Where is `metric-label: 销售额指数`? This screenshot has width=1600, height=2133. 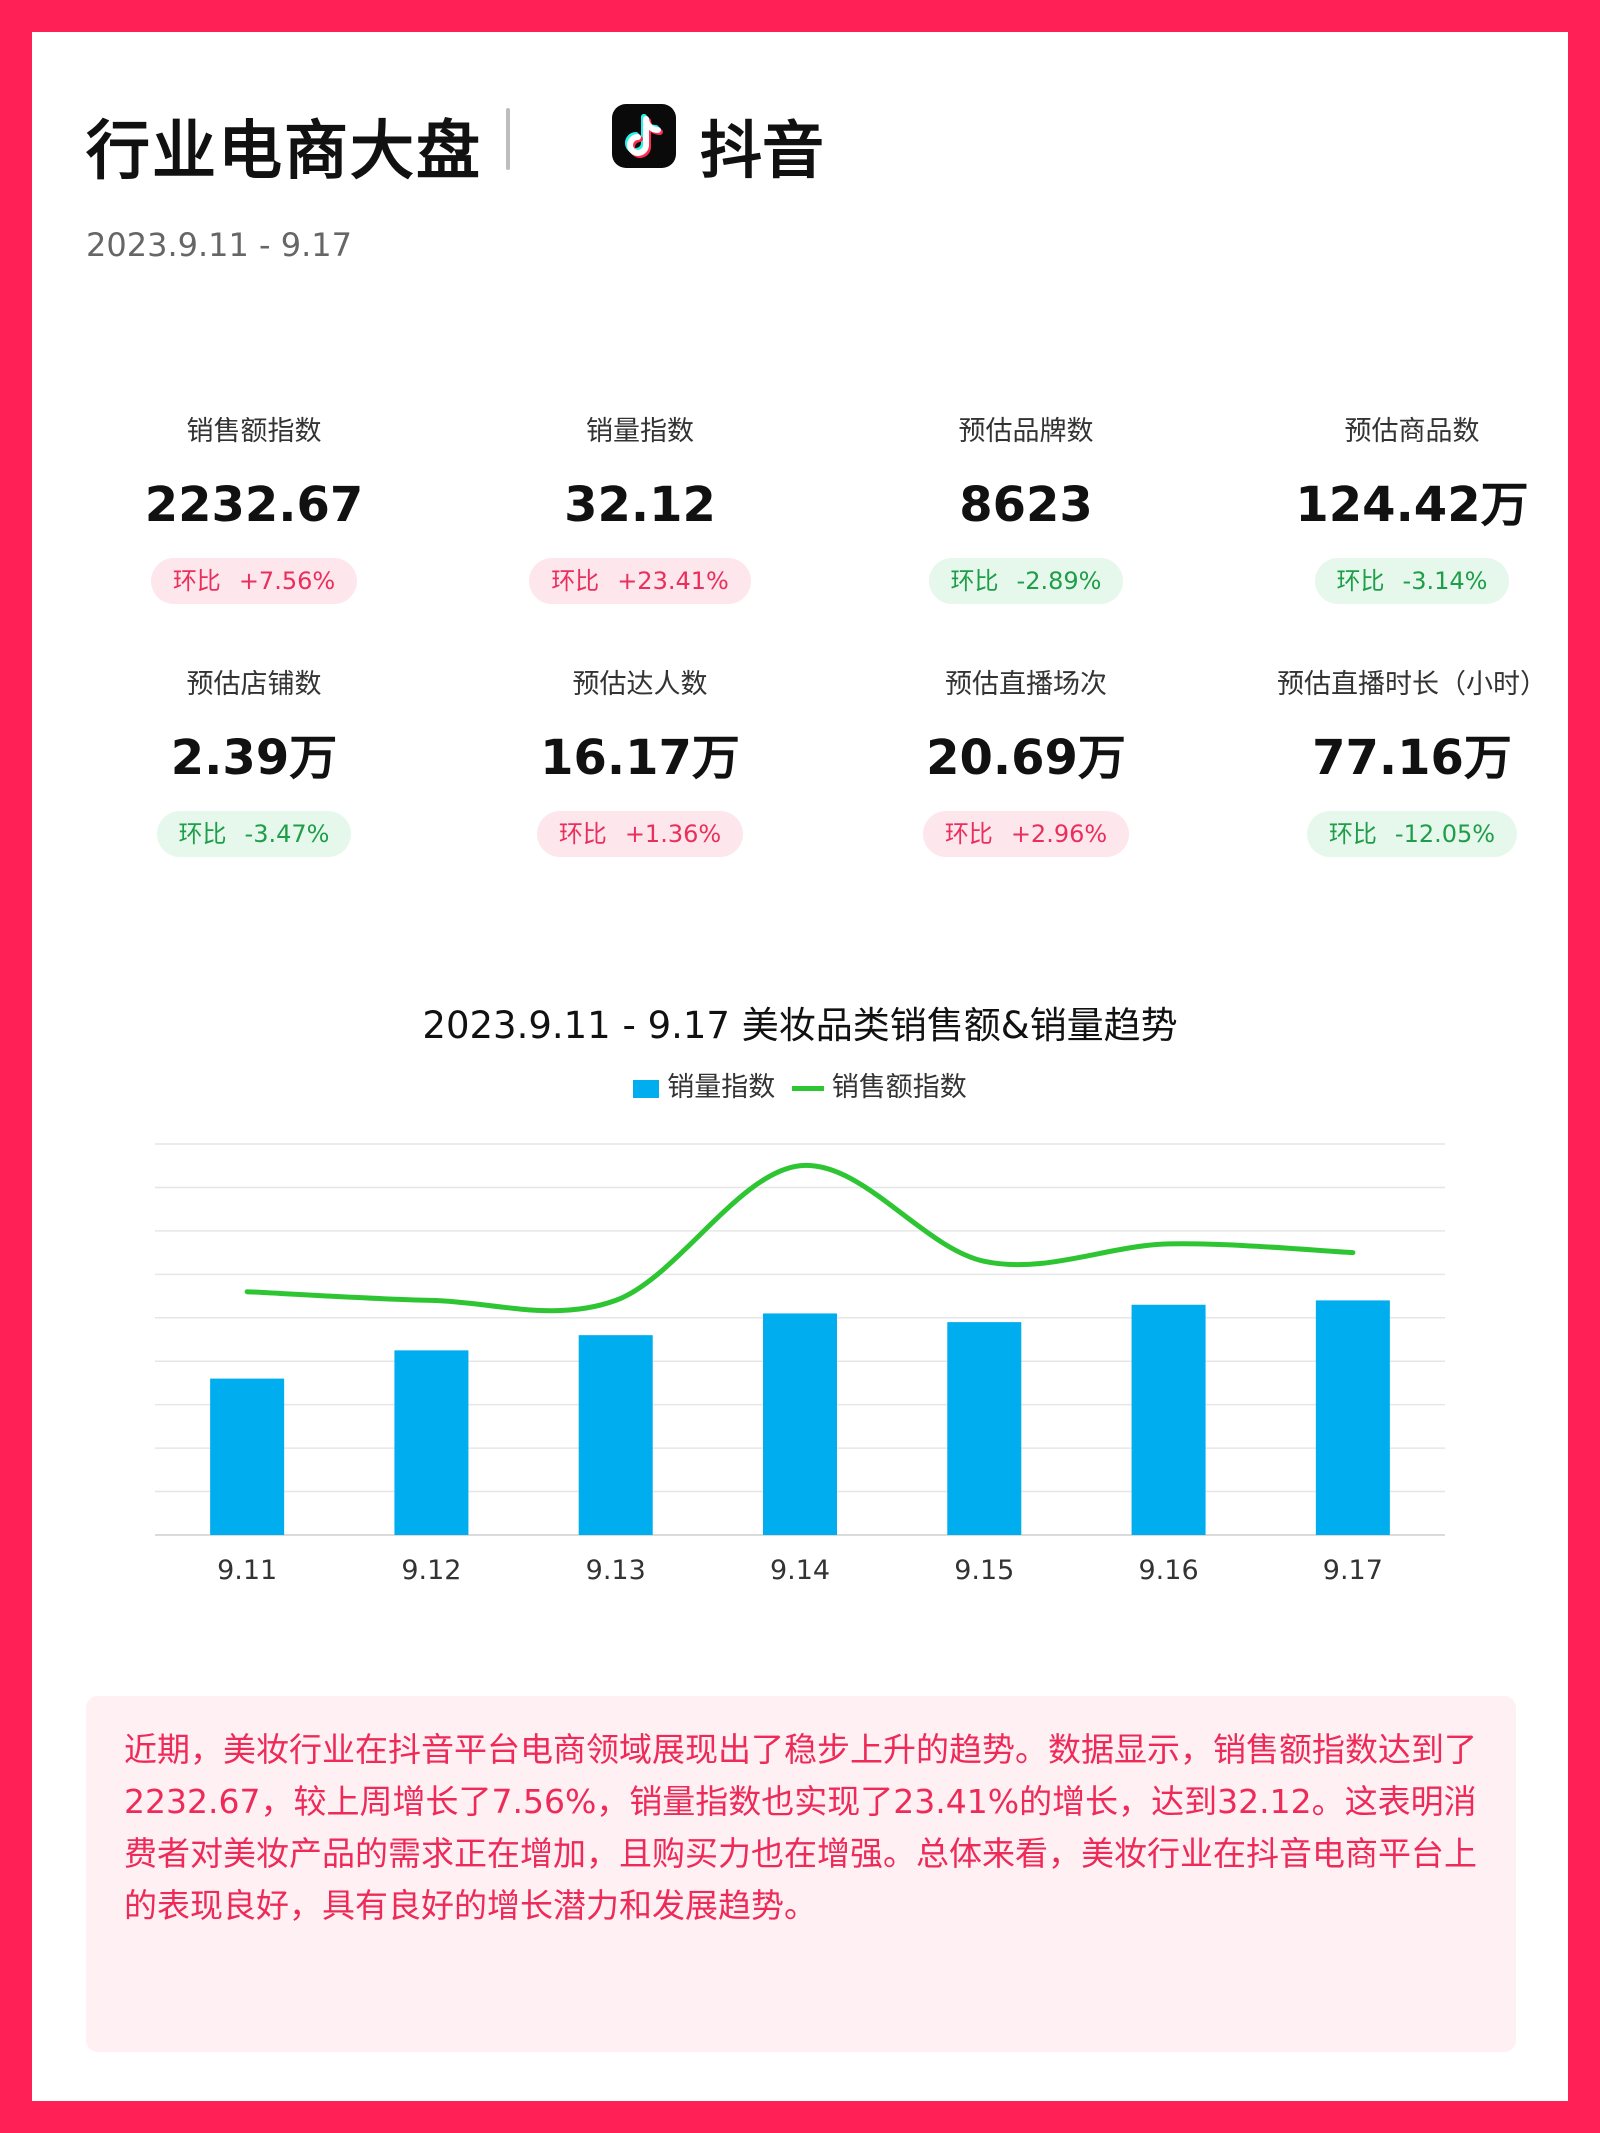 metric-label: 销售额指数 is located at coordinates (254, 431).